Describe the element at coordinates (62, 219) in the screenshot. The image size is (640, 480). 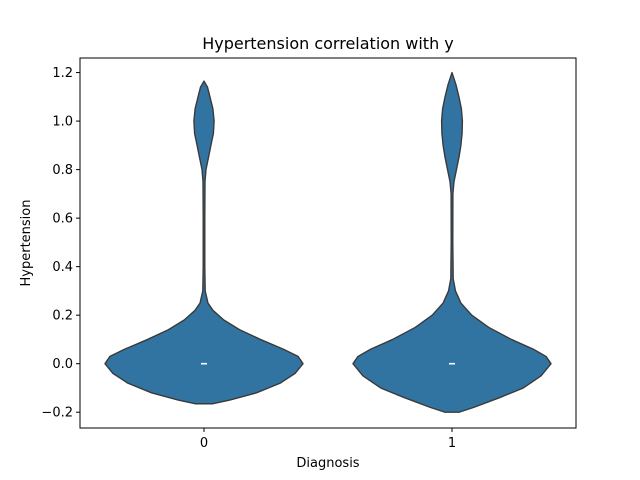
I see `y-tick-label: 0.6` at that location.